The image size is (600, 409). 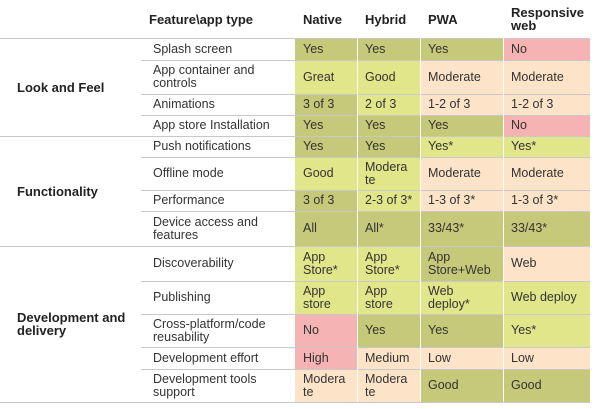 What do you see at coordinates (206, 357) in the screenshot?
I see `feature-name: Development effort` at bounding box center [206, 357].